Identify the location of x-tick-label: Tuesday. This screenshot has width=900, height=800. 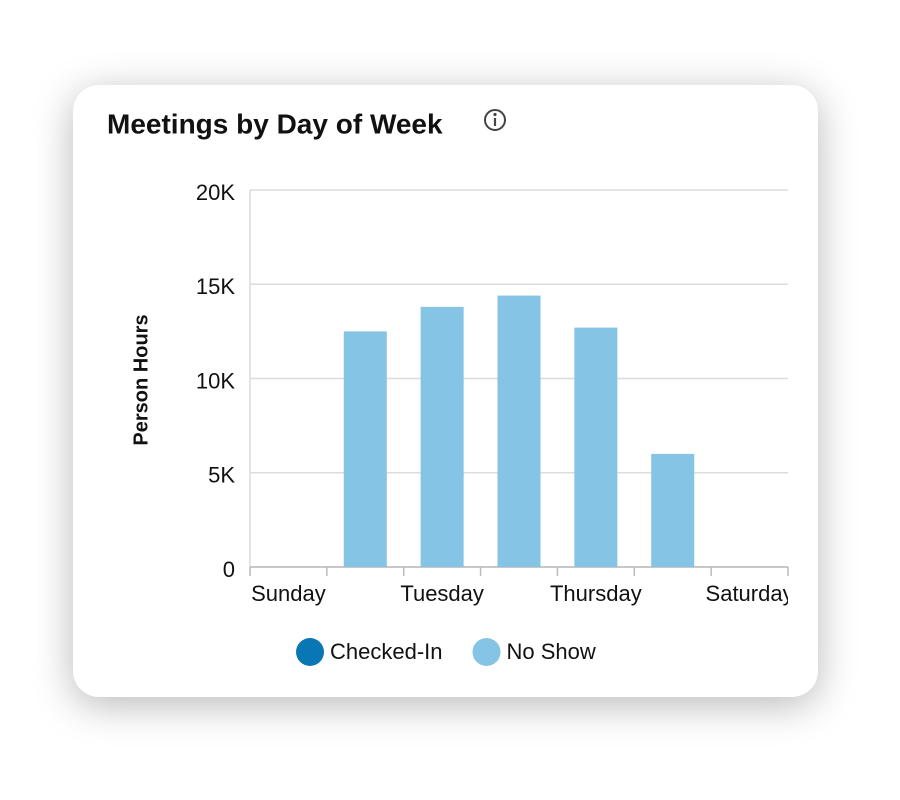
(442, 593).